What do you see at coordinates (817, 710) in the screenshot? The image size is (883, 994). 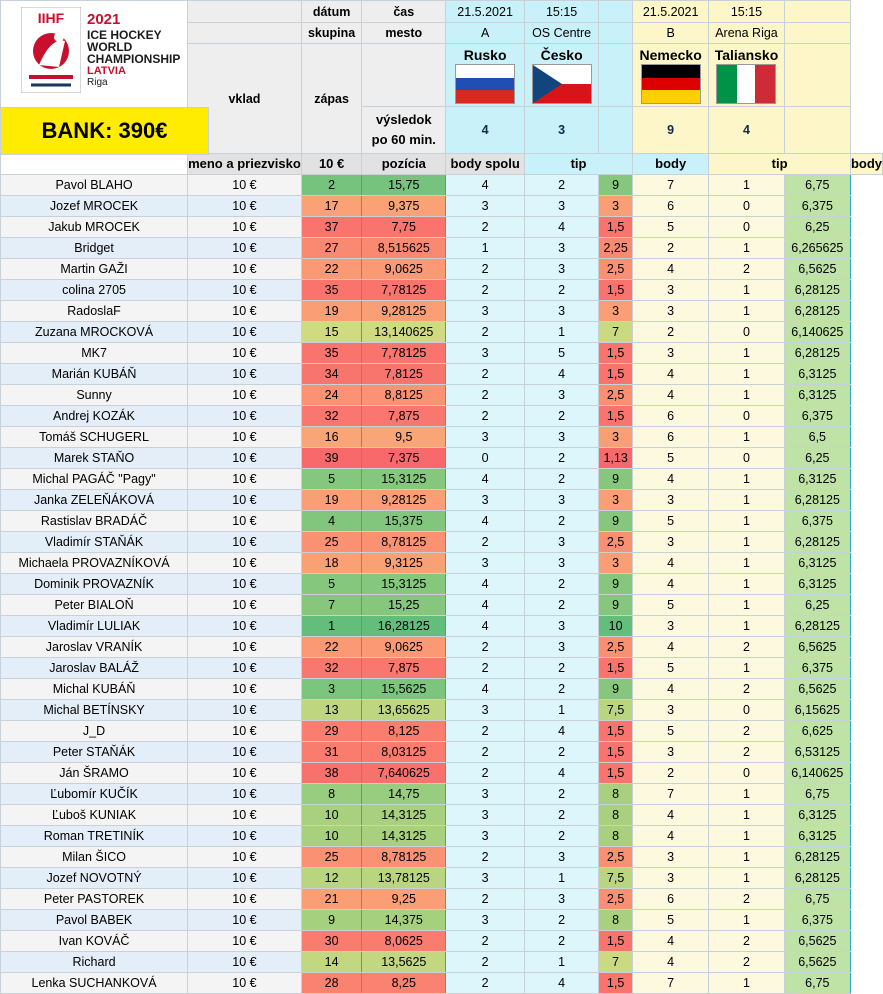 I see `points-2: 6,15625` at bounding box center [817, 710].